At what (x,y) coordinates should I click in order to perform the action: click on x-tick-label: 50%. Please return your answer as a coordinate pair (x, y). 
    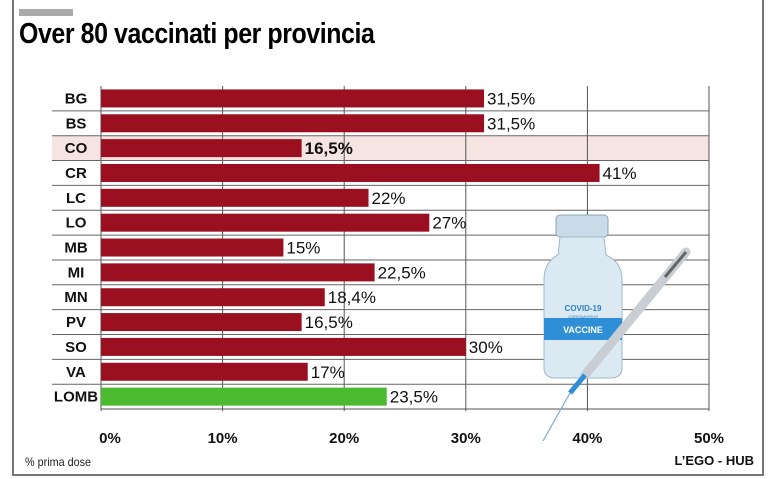
    Looking at the image, I should click on (709, 438).